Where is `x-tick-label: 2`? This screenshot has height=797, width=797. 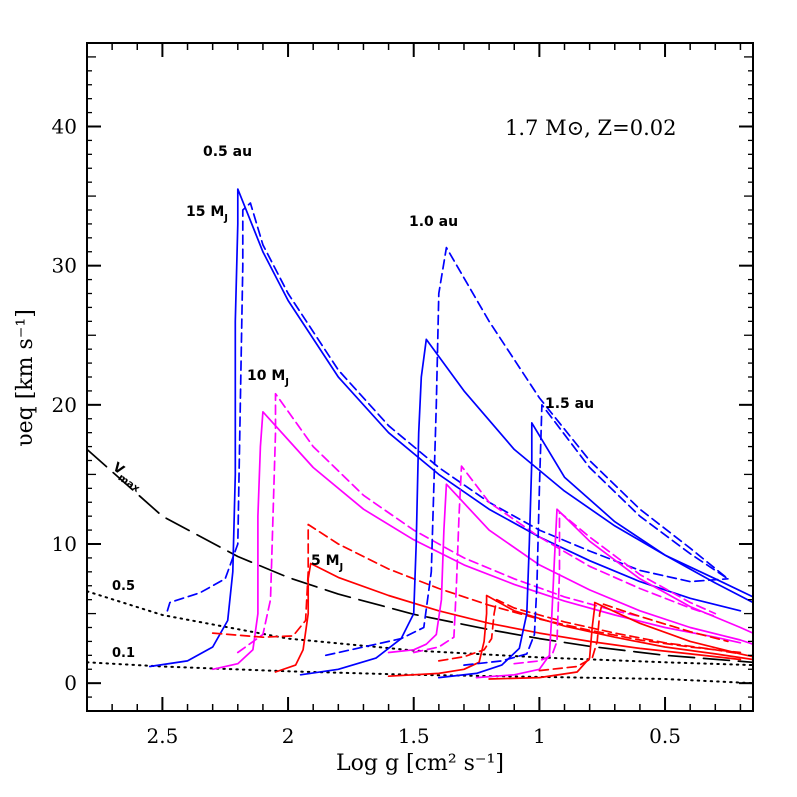 x-tick-label: 2 is located at coordinates (288, 736).